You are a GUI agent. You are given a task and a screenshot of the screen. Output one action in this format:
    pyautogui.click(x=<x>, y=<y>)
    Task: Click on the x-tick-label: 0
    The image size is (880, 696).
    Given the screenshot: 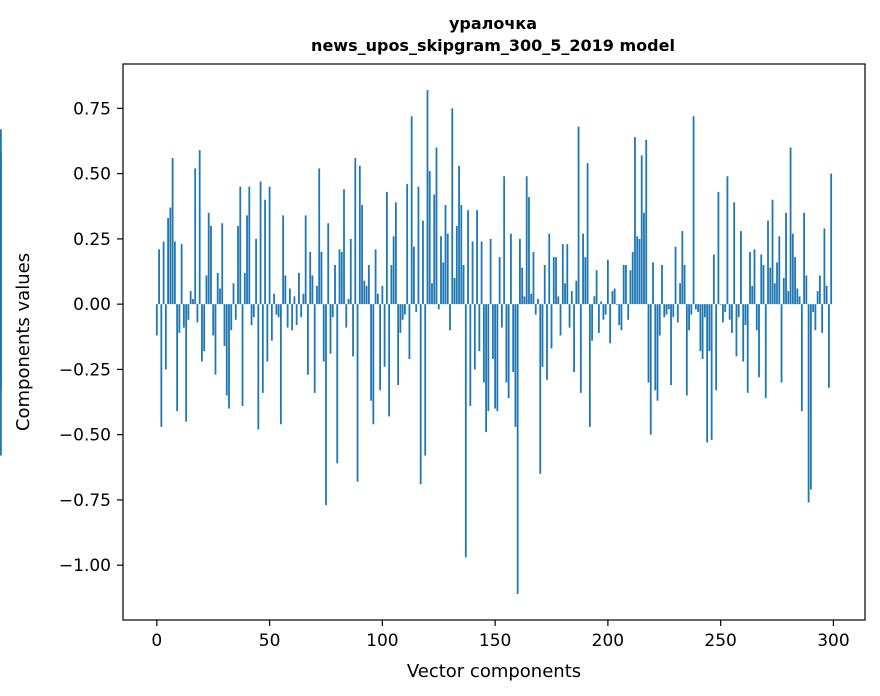 What is the action you would take?
    pyautogui.click(x=156, y=641)
    